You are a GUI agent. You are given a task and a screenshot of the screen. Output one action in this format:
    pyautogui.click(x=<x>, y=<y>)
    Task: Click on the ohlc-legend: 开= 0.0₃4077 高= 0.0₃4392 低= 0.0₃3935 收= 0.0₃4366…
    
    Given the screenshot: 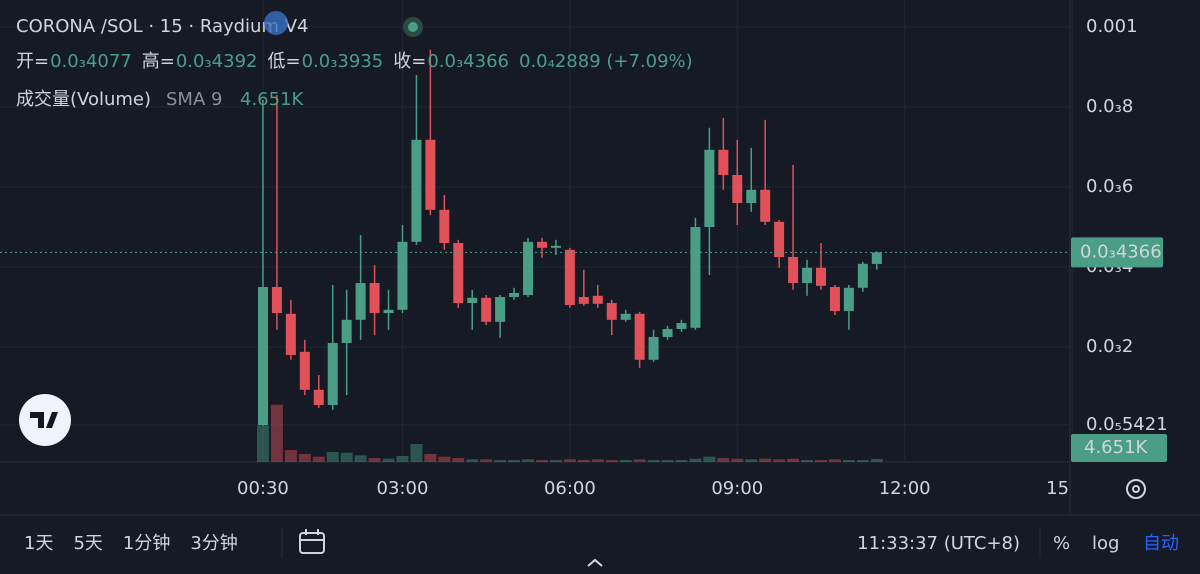 What is the action you would take?
    pyautogui.click(x=354, y=61)
    